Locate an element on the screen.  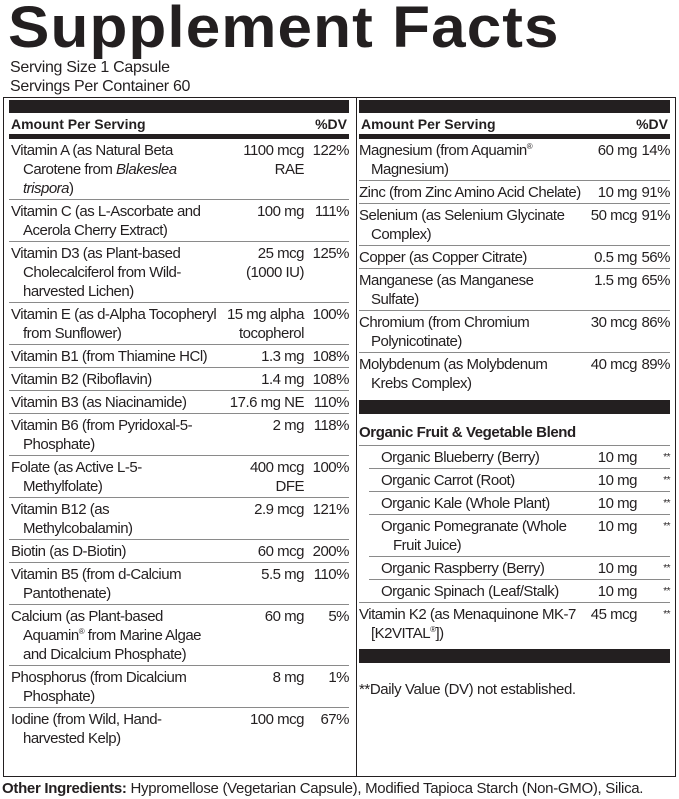
nutrient-row: Organic Blueberry (Berry) 10 mg ** is located at coordinates (520, 457).